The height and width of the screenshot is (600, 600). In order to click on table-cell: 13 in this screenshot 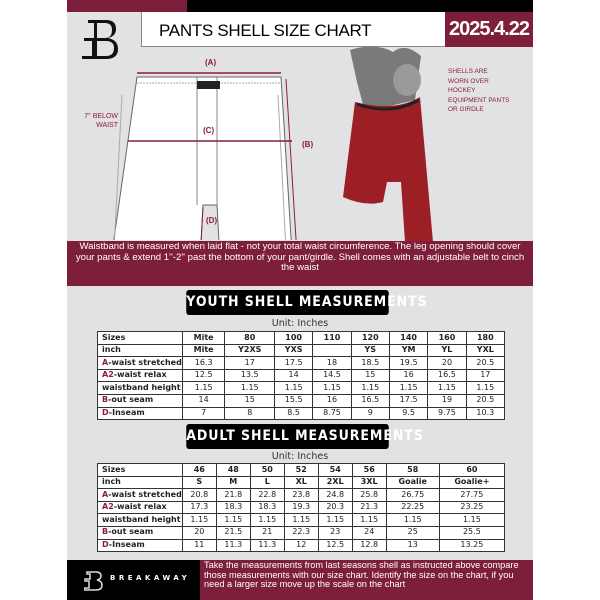, I will do `click(412, 545)`.